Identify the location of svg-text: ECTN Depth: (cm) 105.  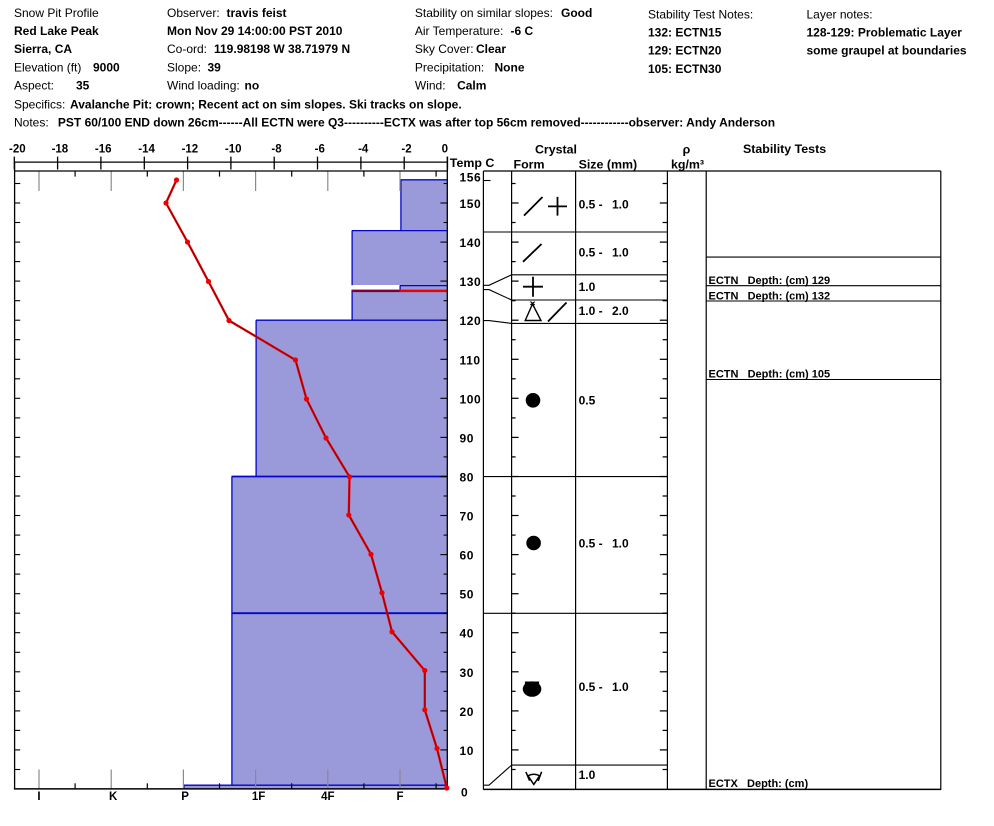
(770, 375).